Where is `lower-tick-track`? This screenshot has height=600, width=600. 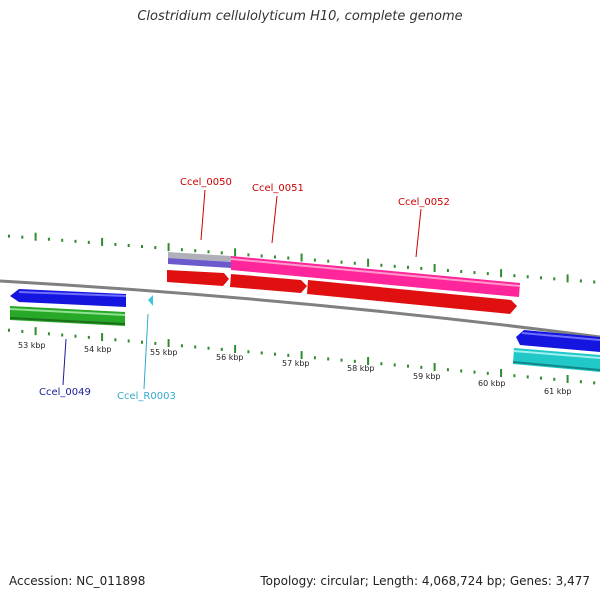 lower-tick-track is located at coordinates (302, 356).